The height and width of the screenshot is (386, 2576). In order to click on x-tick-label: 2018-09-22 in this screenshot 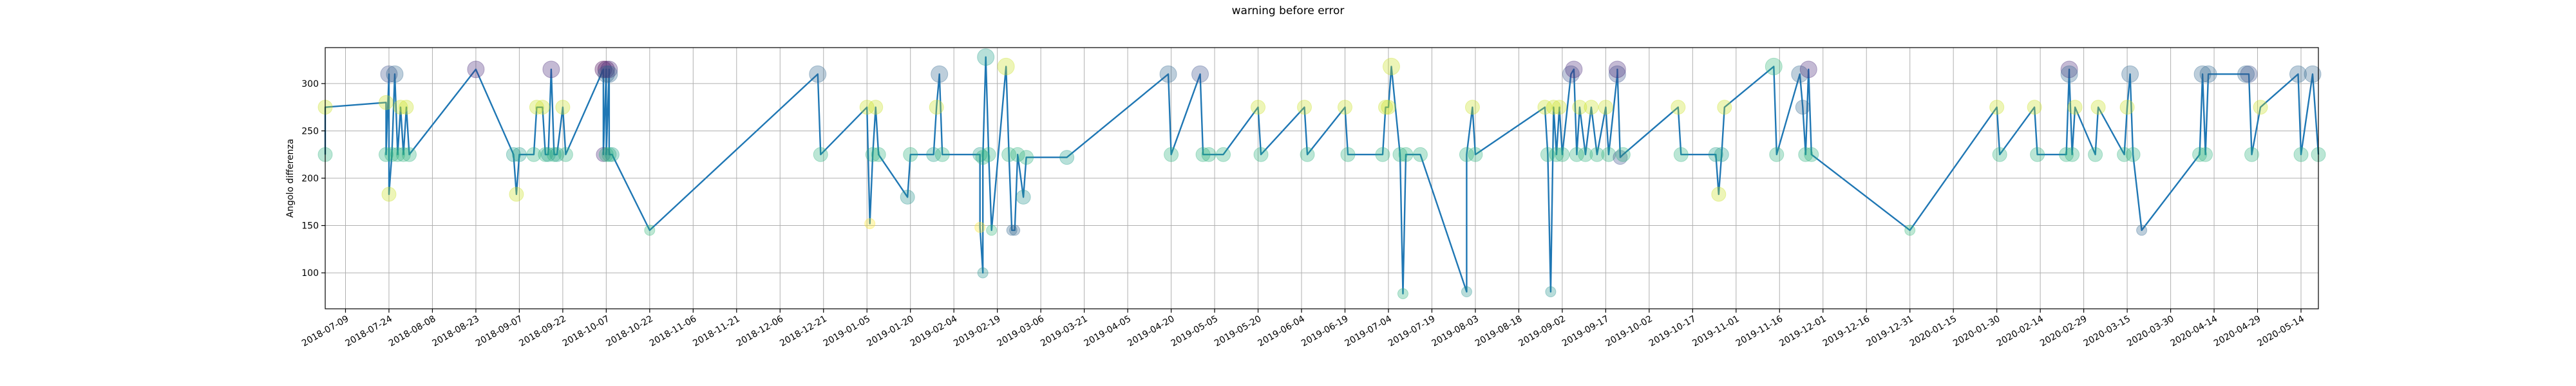, I will do `click(542, 331)`.